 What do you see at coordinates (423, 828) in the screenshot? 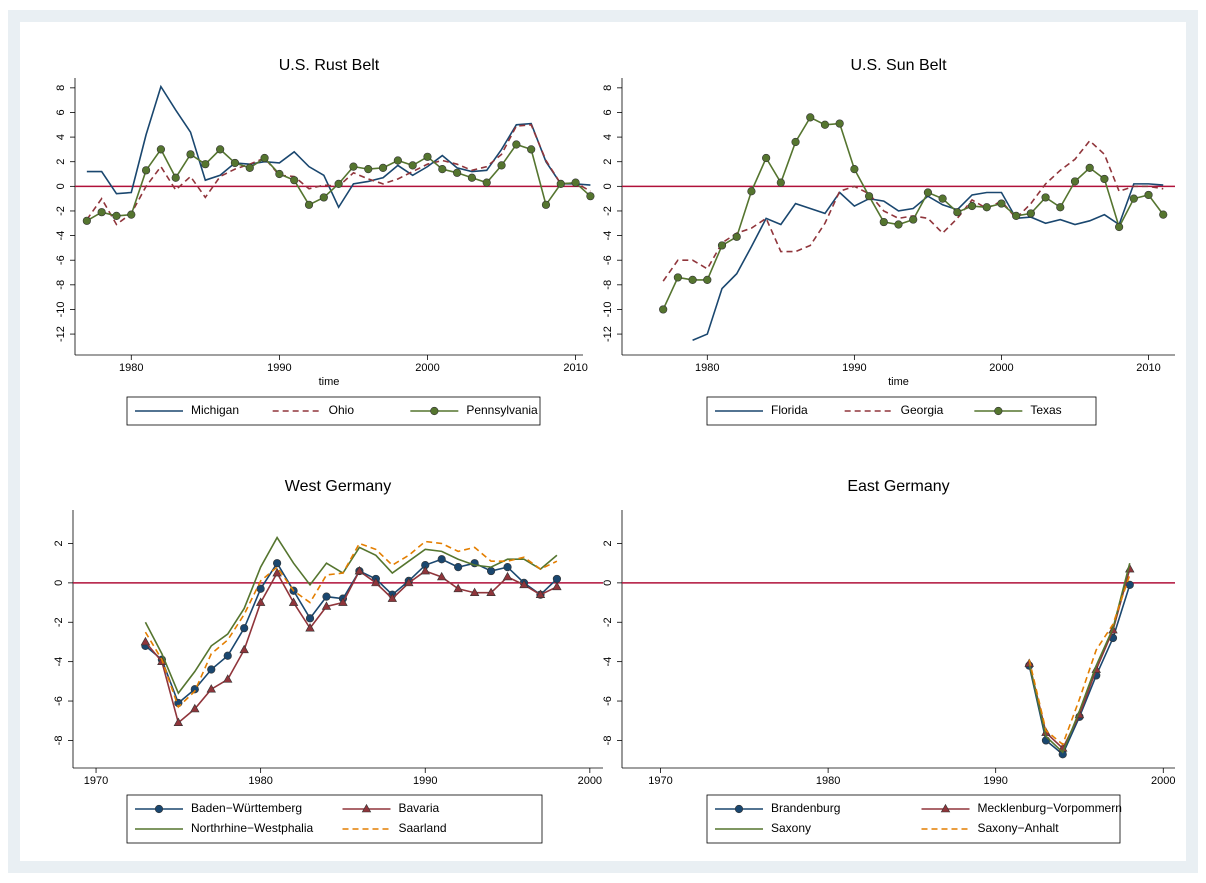
I see `legend-label: Saarland` at bounding box center [423, 828].